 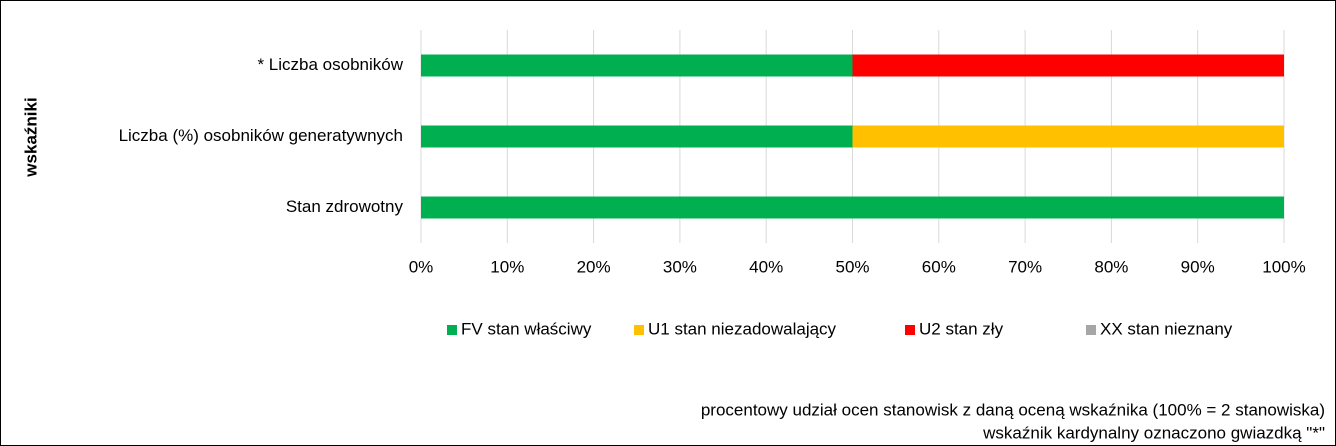 I want to click on x-tick-label: 40%, so click(x=766, y=266).